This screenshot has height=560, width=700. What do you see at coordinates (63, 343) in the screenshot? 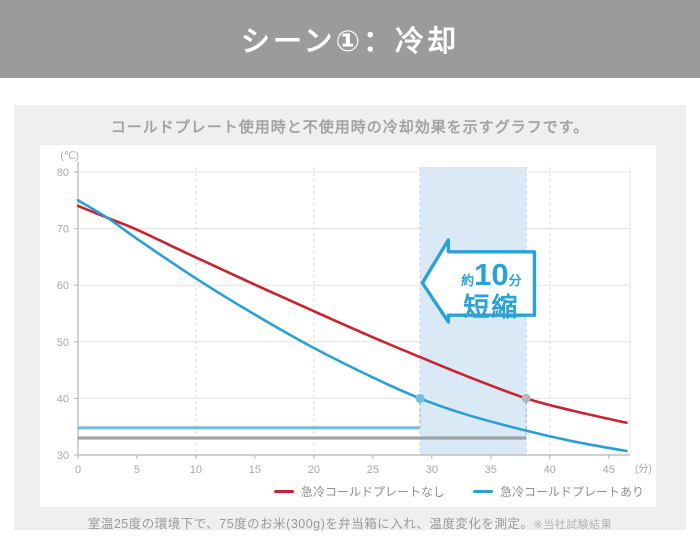
I see `svg-text: 50` at bounding box center [63, 343].